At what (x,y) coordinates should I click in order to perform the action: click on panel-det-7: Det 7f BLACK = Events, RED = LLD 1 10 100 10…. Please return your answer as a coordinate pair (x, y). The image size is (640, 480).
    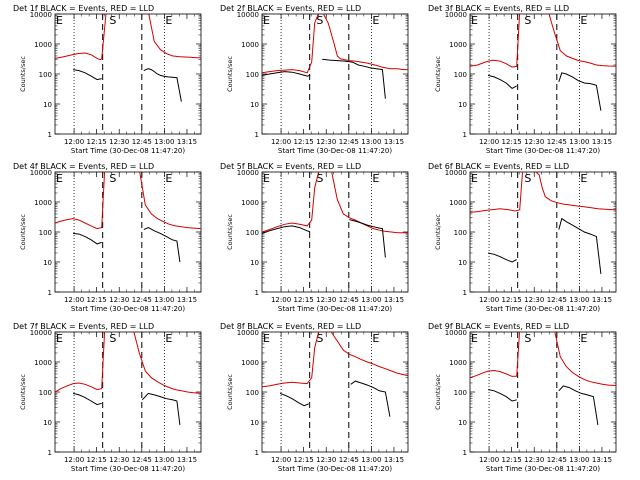
    Looking at the image, I should click on (107, 397).